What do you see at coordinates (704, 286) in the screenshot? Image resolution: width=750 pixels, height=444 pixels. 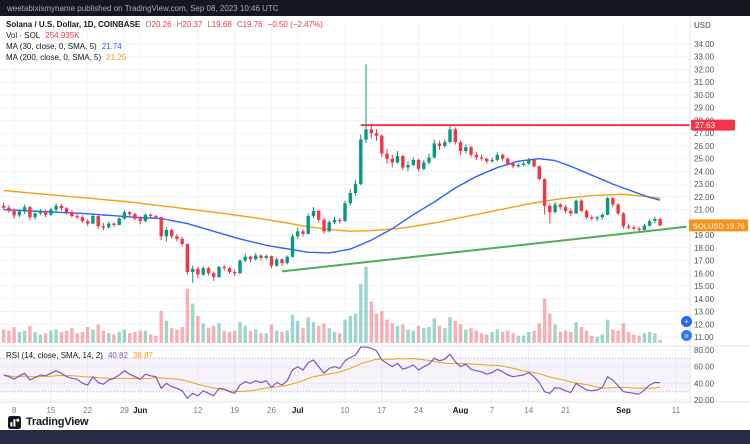 I see `svg-text: 15.00` at bounding box center [704, 286].